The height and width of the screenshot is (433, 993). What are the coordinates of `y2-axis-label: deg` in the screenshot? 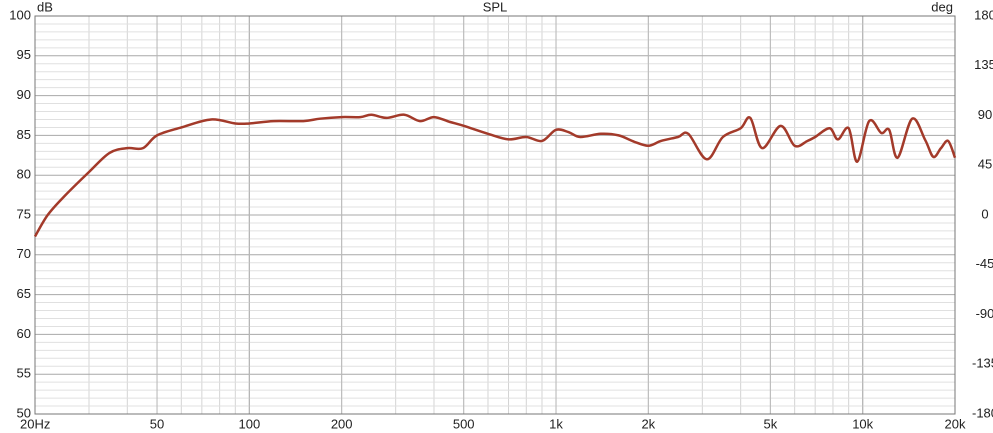 It's located at (942, 7).